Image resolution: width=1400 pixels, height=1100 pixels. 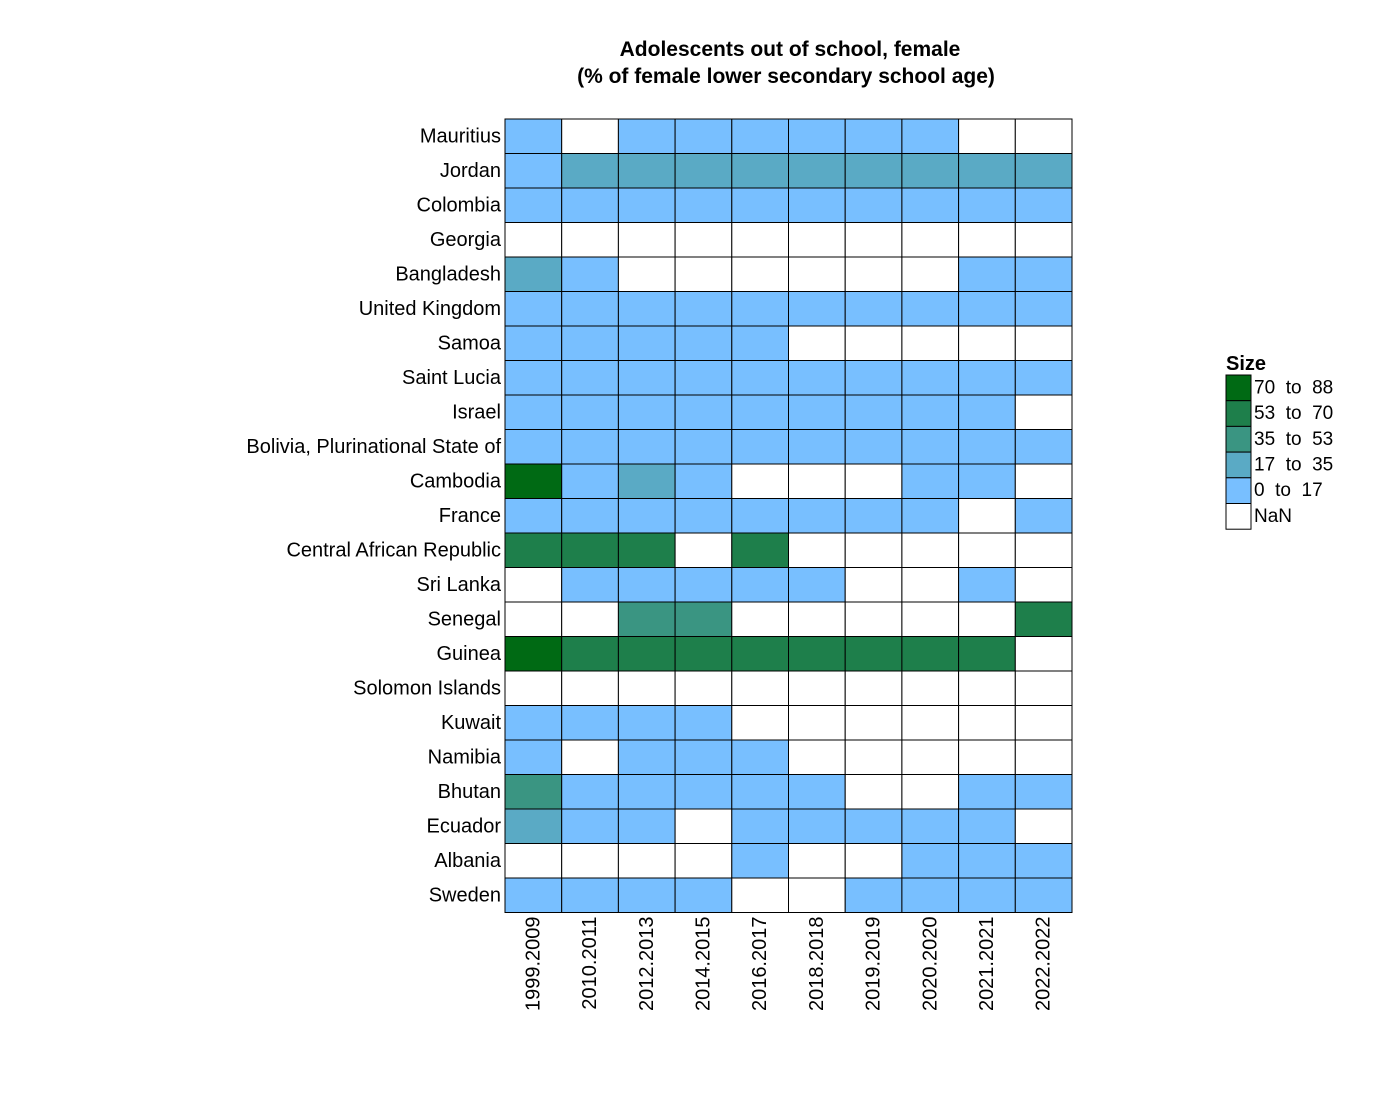 What do you see at coordinates (760, 585) in the screenshot?
I see `cell-sri-lanka-2016-2017` at bounding box center [760, 585].